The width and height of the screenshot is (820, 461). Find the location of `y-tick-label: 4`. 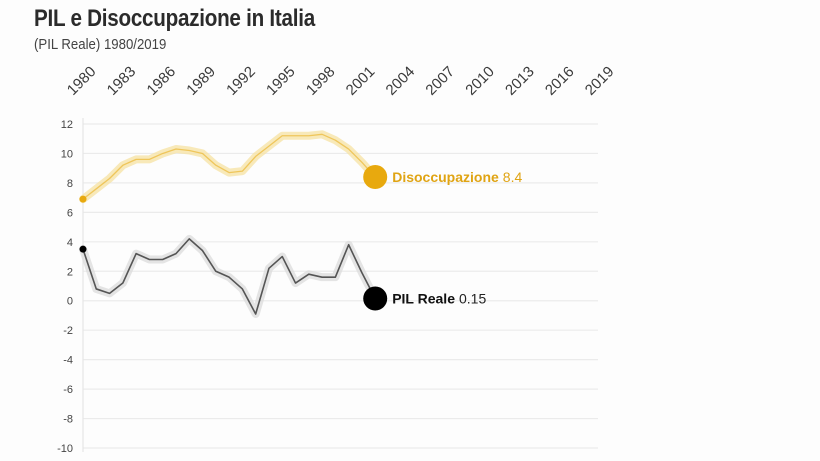

y-tick-label: 4 is located at coordinates (70, 243).